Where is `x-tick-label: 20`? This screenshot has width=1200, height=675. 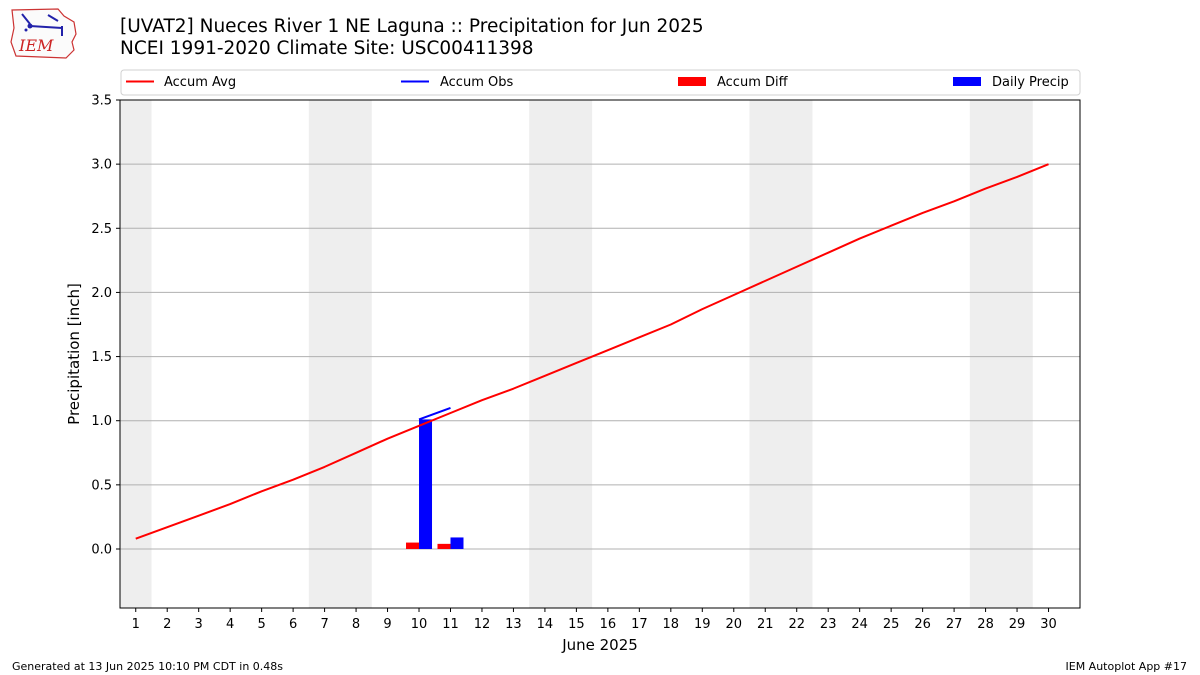 x-tick-label: 20 is located at coordinates (733, 624).